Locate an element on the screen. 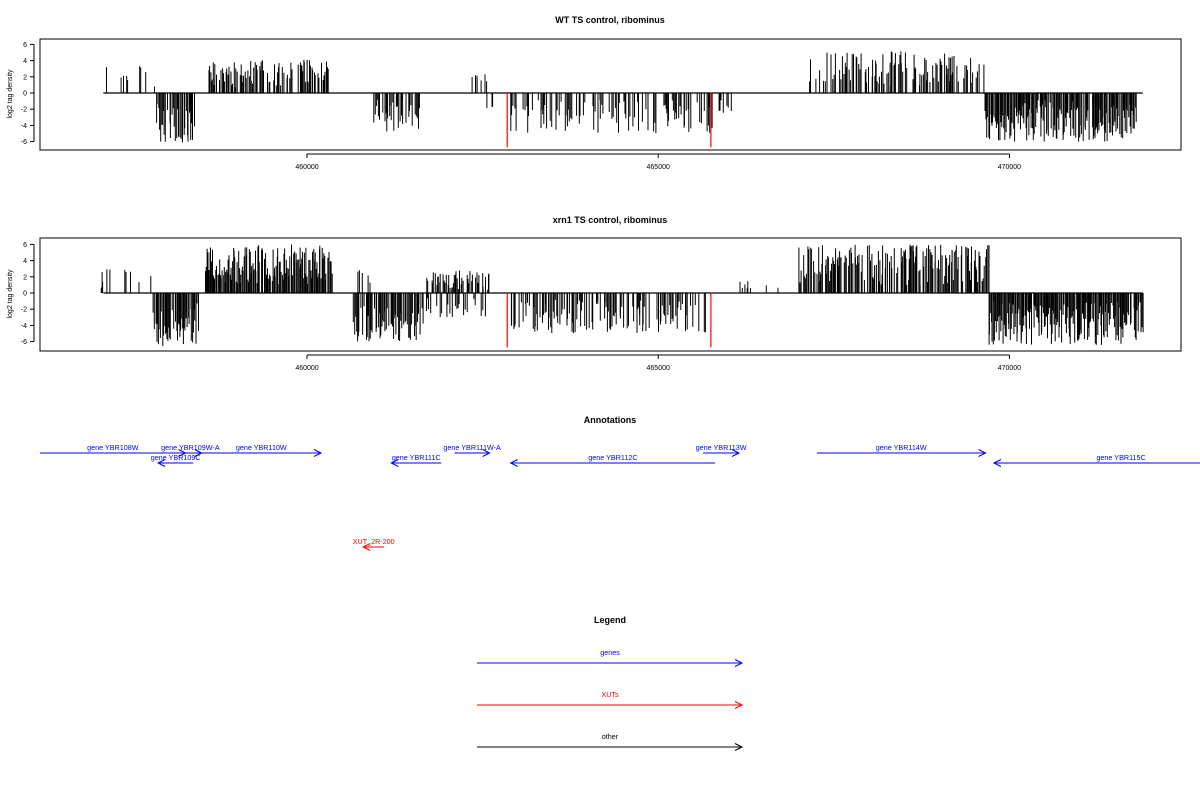  panel-title: WT TS control, ribominus is located at coordinates (610, 20).